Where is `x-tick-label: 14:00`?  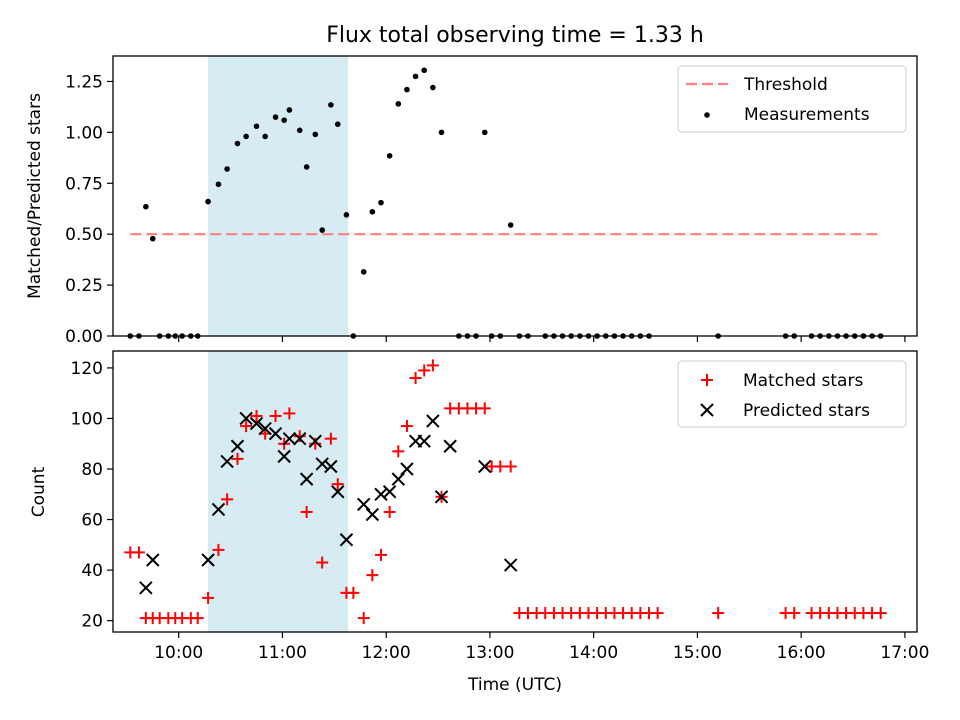
x-tick-label: 14:00 is located at coordinates (593, 653).